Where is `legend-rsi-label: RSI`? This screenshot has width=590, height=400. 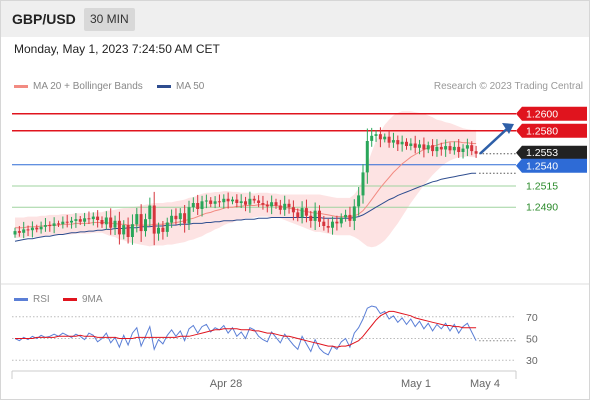
legend-rsi-label: RSI is located at coordinates (41, 299).